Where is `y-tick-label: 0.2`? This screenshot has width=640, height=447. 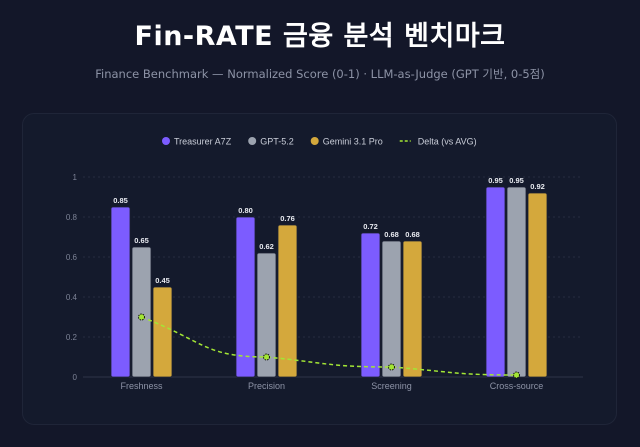
y-tick-label: 0.2 is located at coordinates (72, 337).